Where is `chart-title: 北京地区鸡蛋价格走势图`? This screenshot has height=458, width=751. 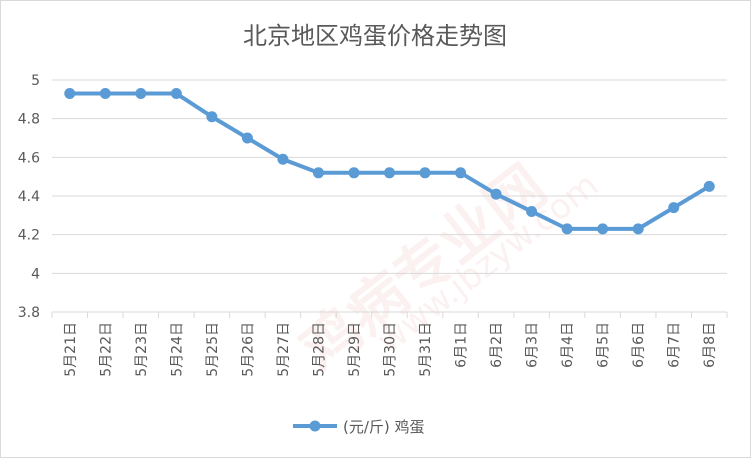
chart-title: 北京地区鸡蛋价格走势图 is located at coordinates (375, 36).